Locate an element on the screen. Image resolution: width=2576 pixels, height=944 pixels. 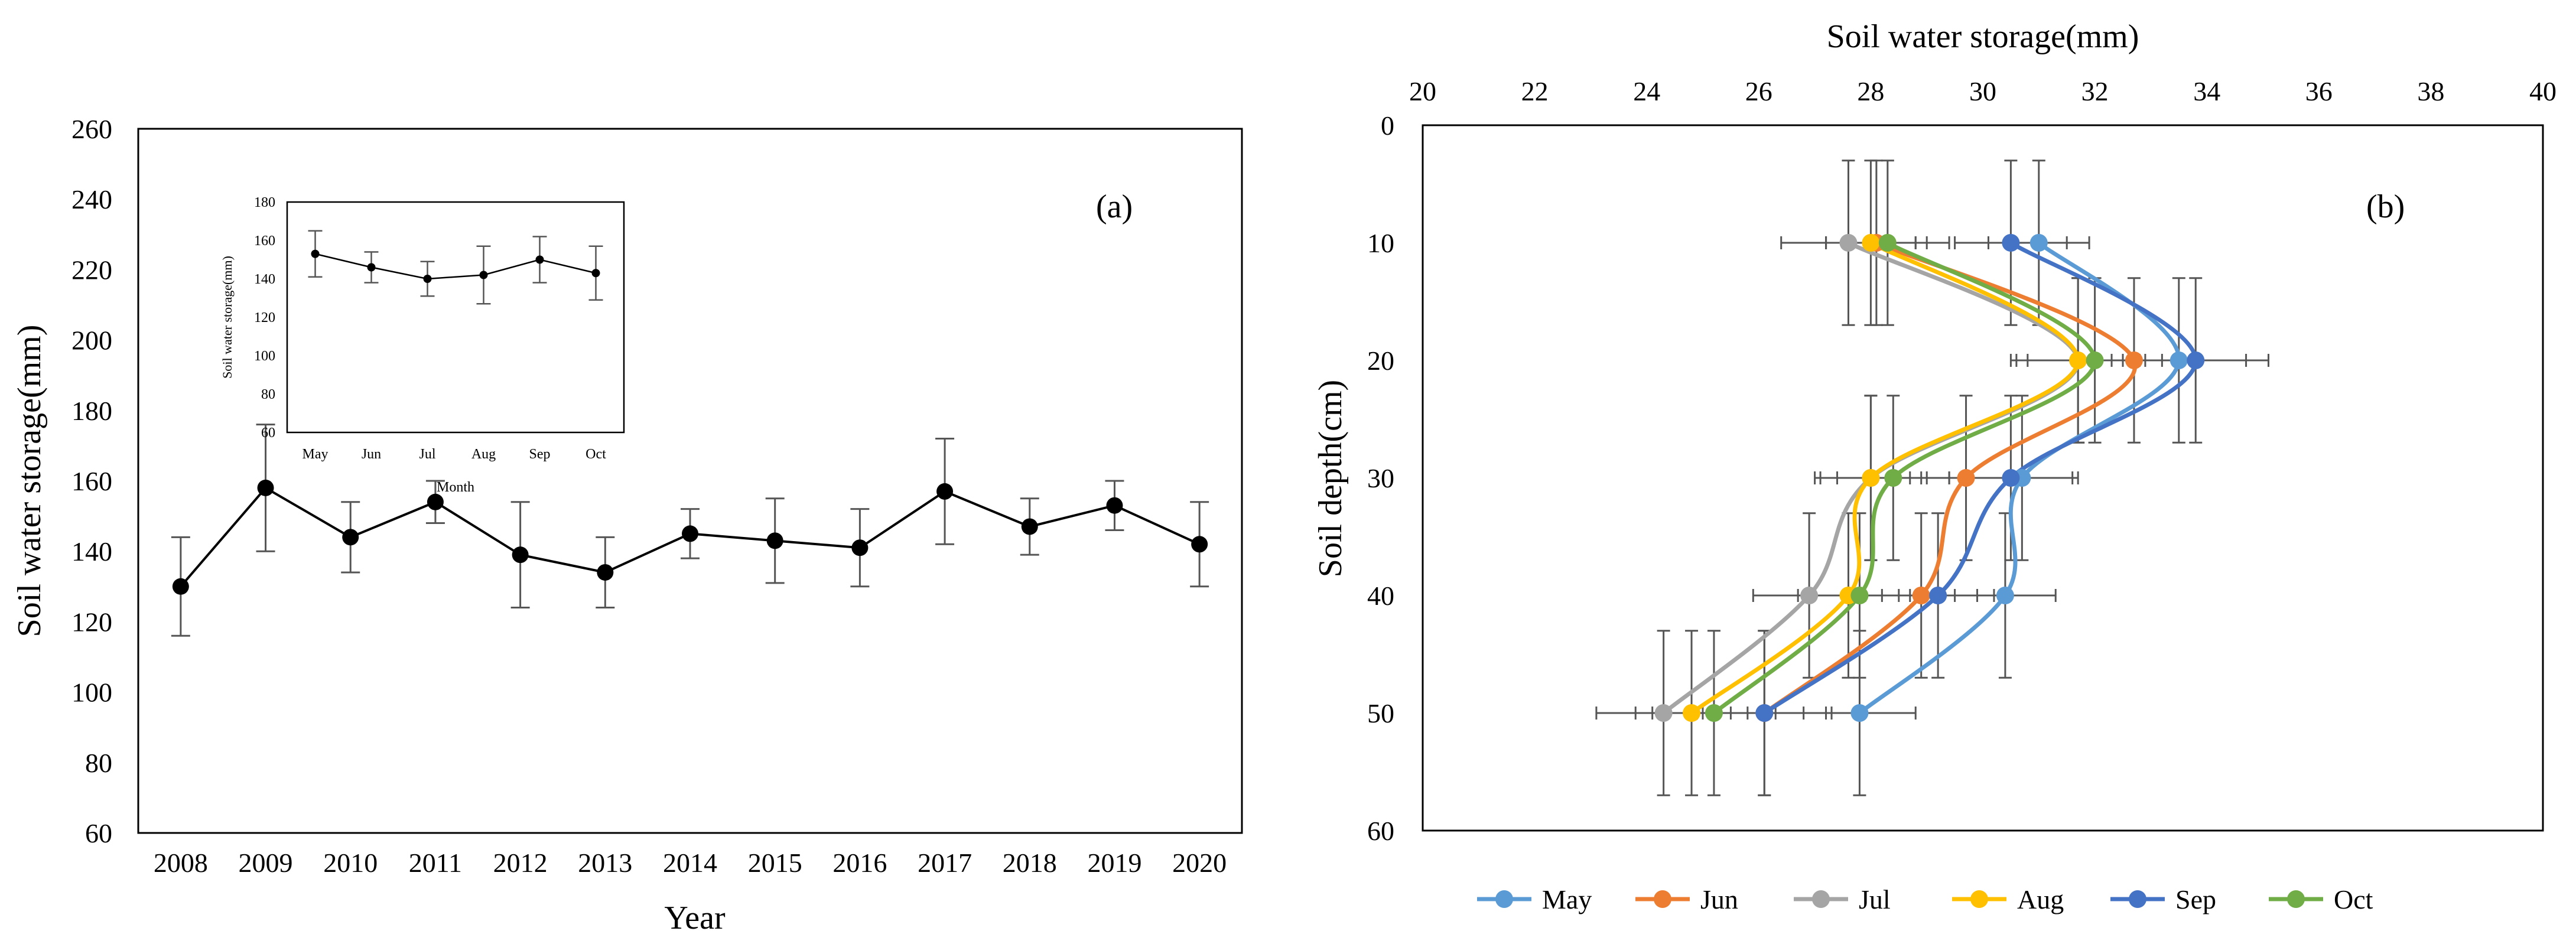
legend-label: Aug is located at coordinates (2040, 899).